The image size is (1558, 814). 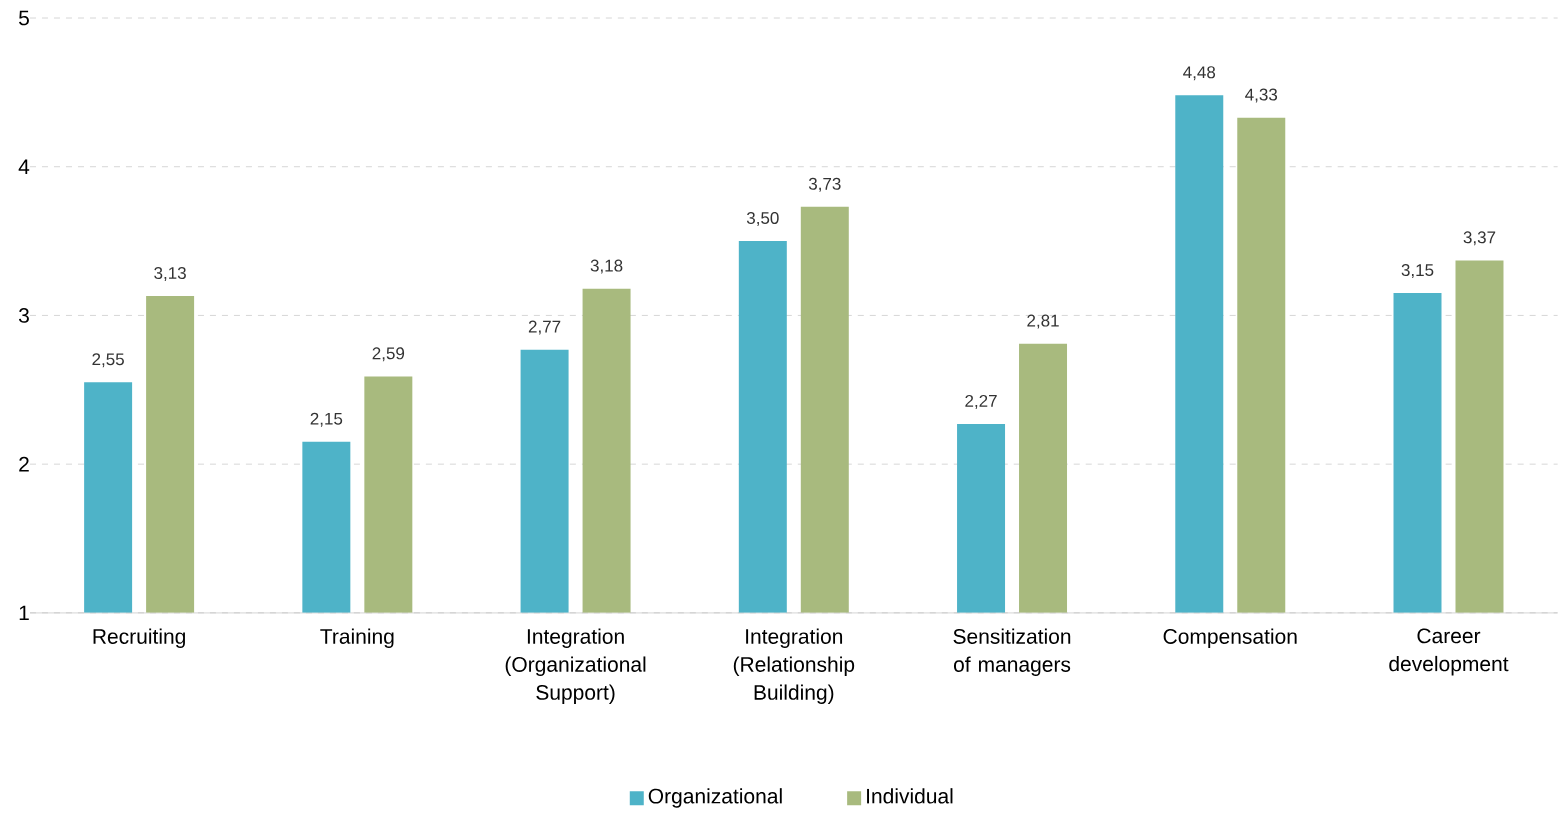 I want to click on data-label: 2,81, so click(x=1043, y=321).